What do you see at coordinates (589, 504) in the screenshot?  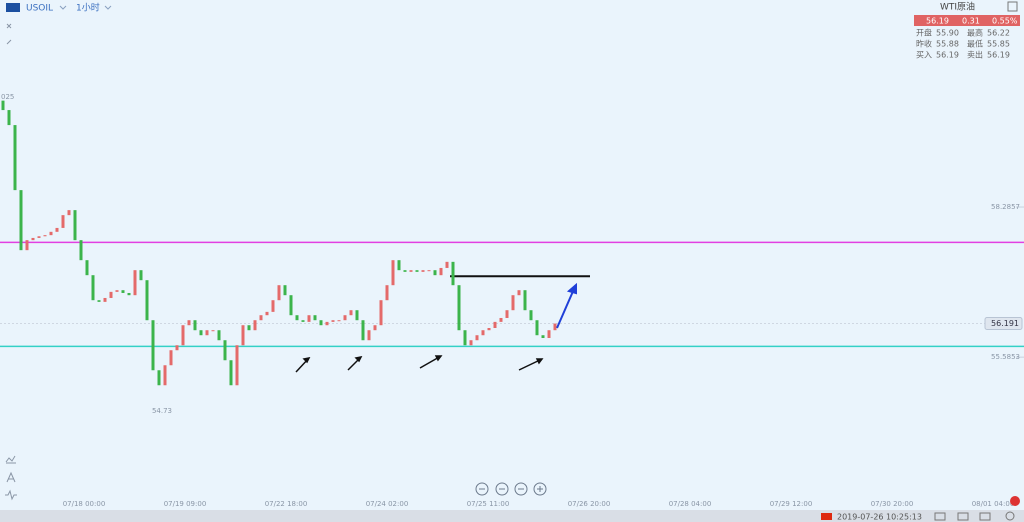 I see `x-tick-label: 07/26 20:00` at bounding box center [589, 504].